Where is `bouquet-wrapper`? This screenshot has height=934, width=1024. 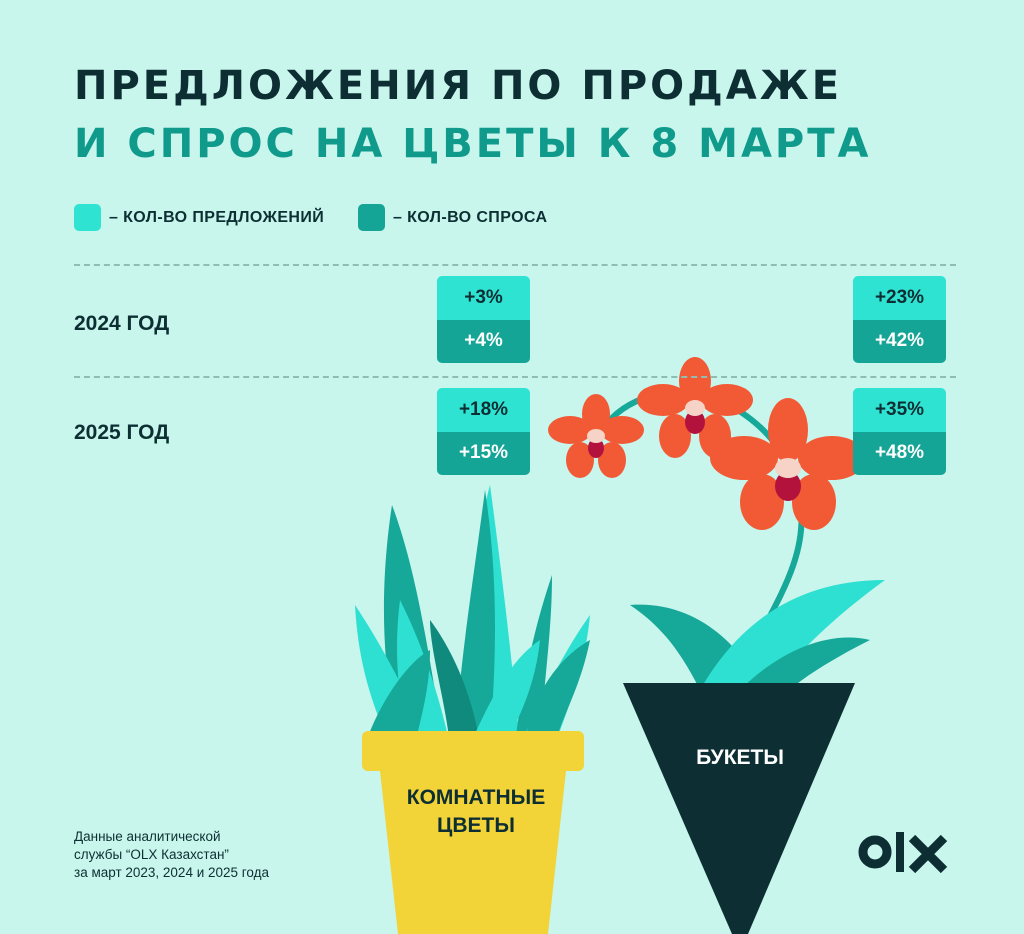
bouquet-wrapper is located at coordinates (739, 808).